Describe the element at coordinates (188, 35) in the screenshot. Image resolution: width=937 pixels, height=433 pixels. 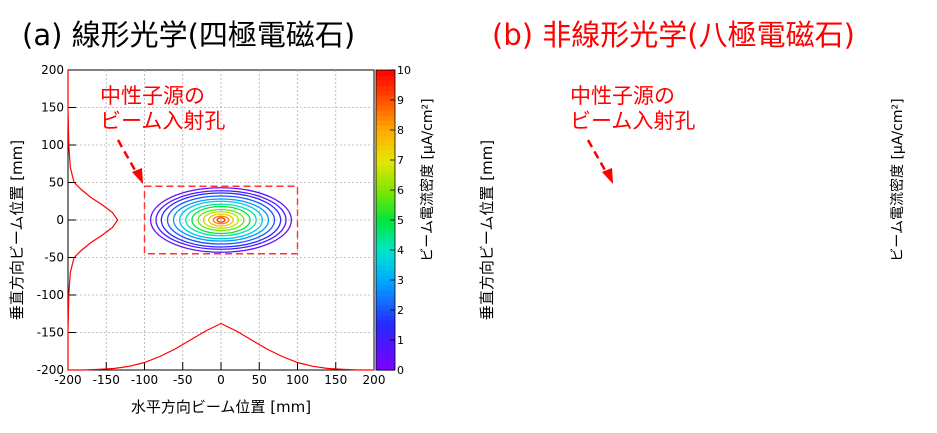
I see `chart-title: (a) 線形光学(四極電磁石)` at that location.